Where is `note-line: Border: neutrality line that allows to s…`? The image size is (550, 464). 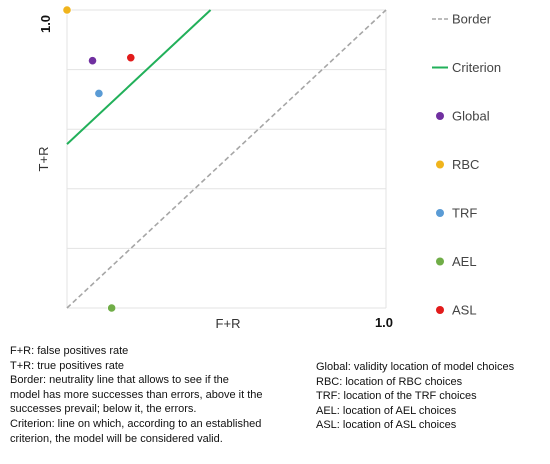
note-line: Border: neutrality line that allows to s… is located at coordinates (119, 380).